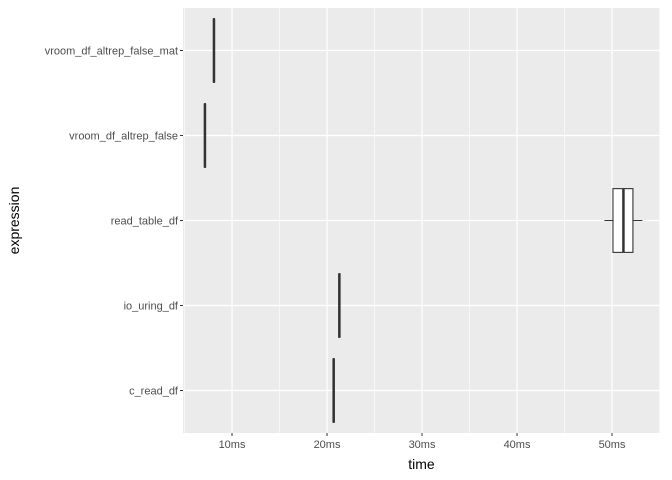 Image resolution: width=672 pixels, height=480 pixels. Describe the element at coordinates (422, 445) in the screenshot. I see `x-tick-label: 30ms` at that location.